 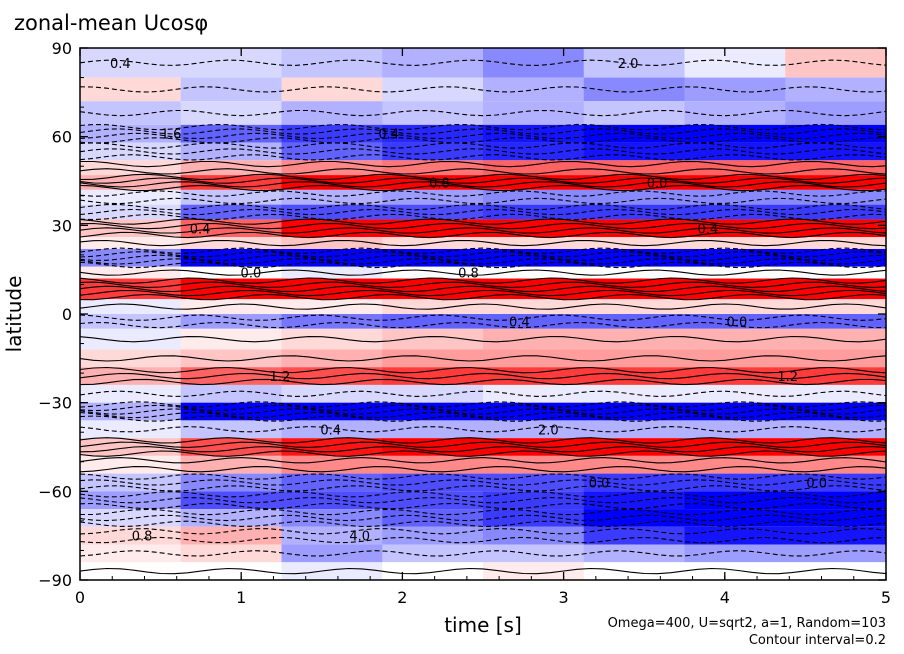 What do you see at coordinates (886, 597) in the screenshot?
I see `x-tick-label: 5` at bounding box center [886, 597].